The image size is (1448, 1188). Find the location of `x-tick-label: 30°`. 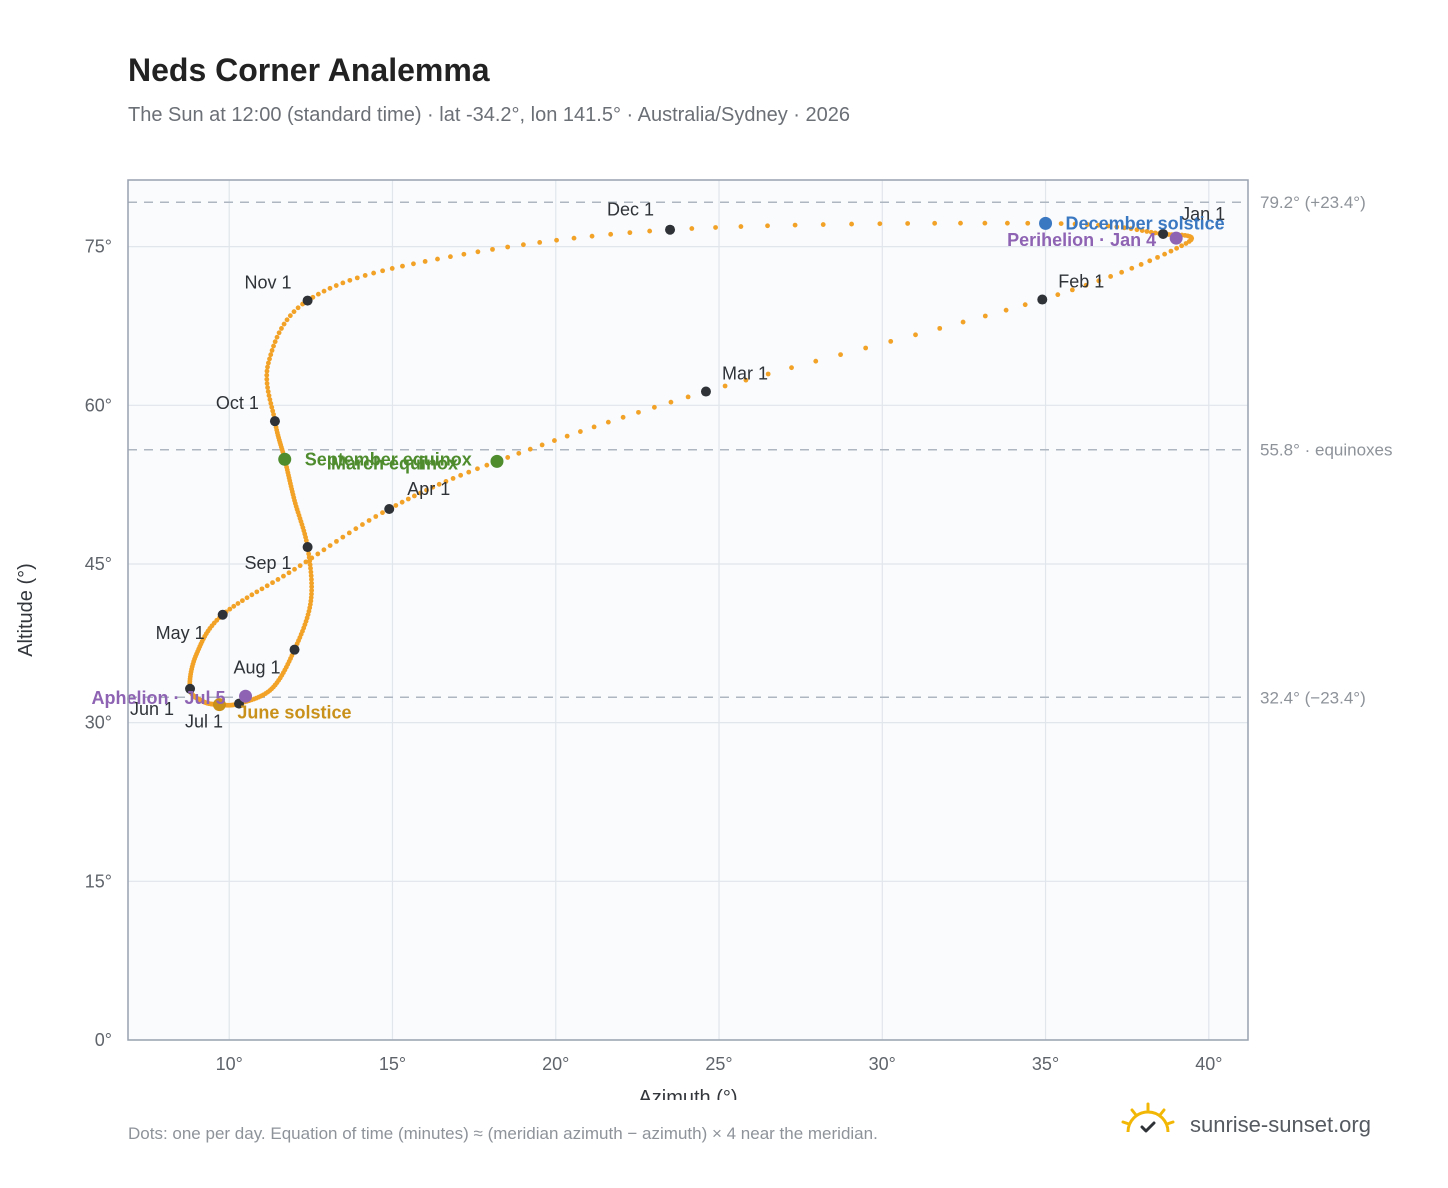

x-tick-label: 30° is located at coordinates (882, 1064).